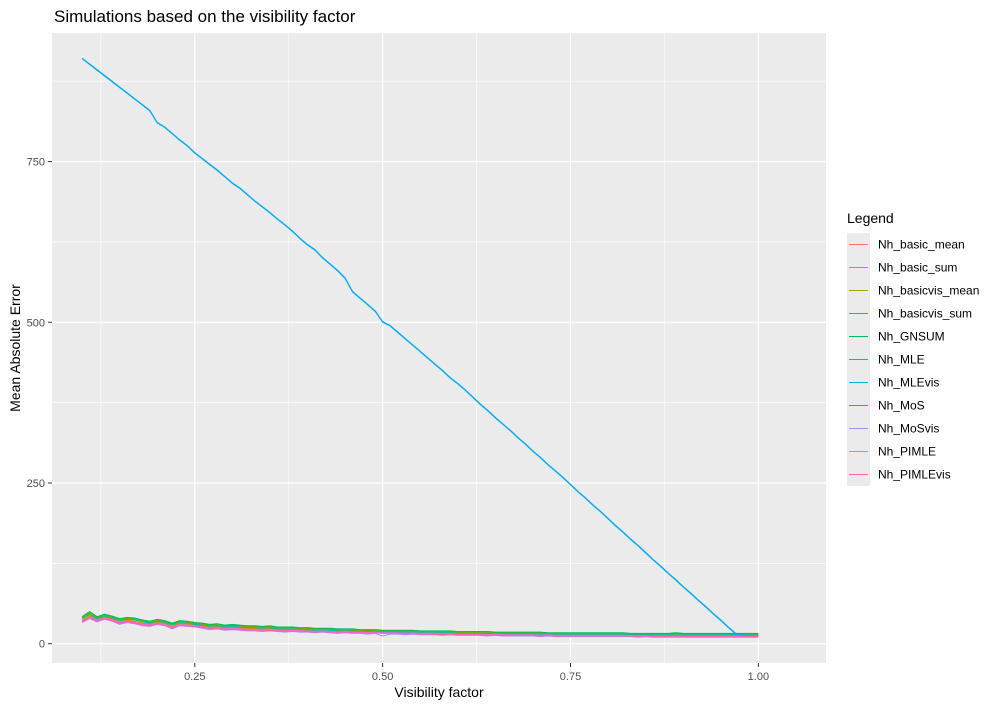 The width and height of the screenshot is (1000, 708). What do you see at coordinates (36, 484) in the screenshot?
I see `y-tick-label: 250` at bounding box center [36, 484].